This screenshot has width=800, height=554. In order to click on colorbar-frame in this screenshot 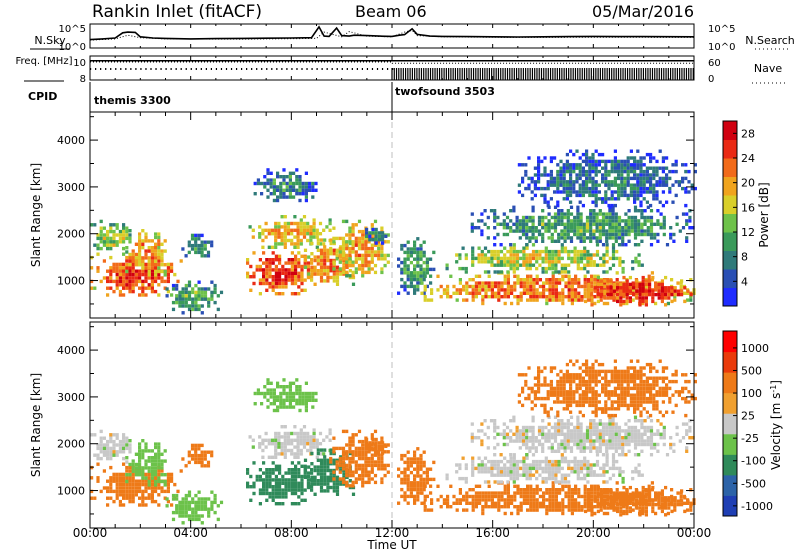, I will do `click(730, 213)`.